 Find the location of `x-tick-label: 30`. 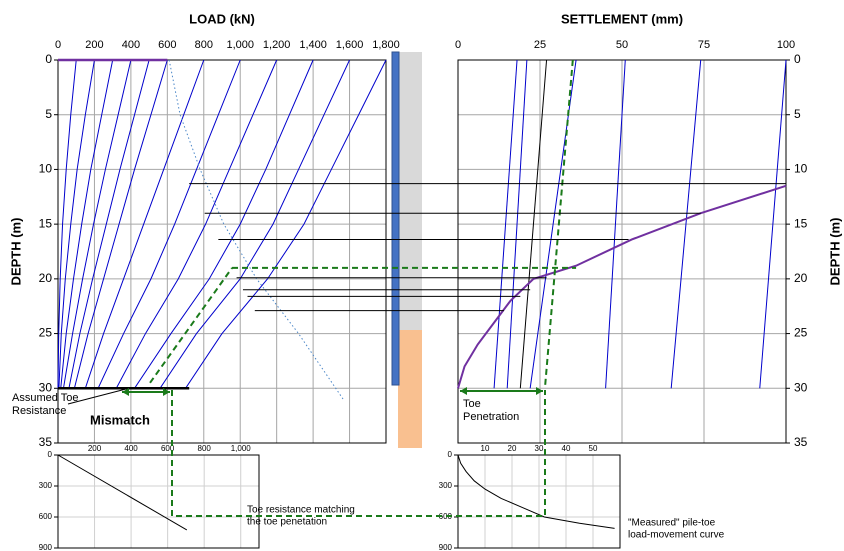

x-tick-label: 30 is located at coordinates (539, 448).